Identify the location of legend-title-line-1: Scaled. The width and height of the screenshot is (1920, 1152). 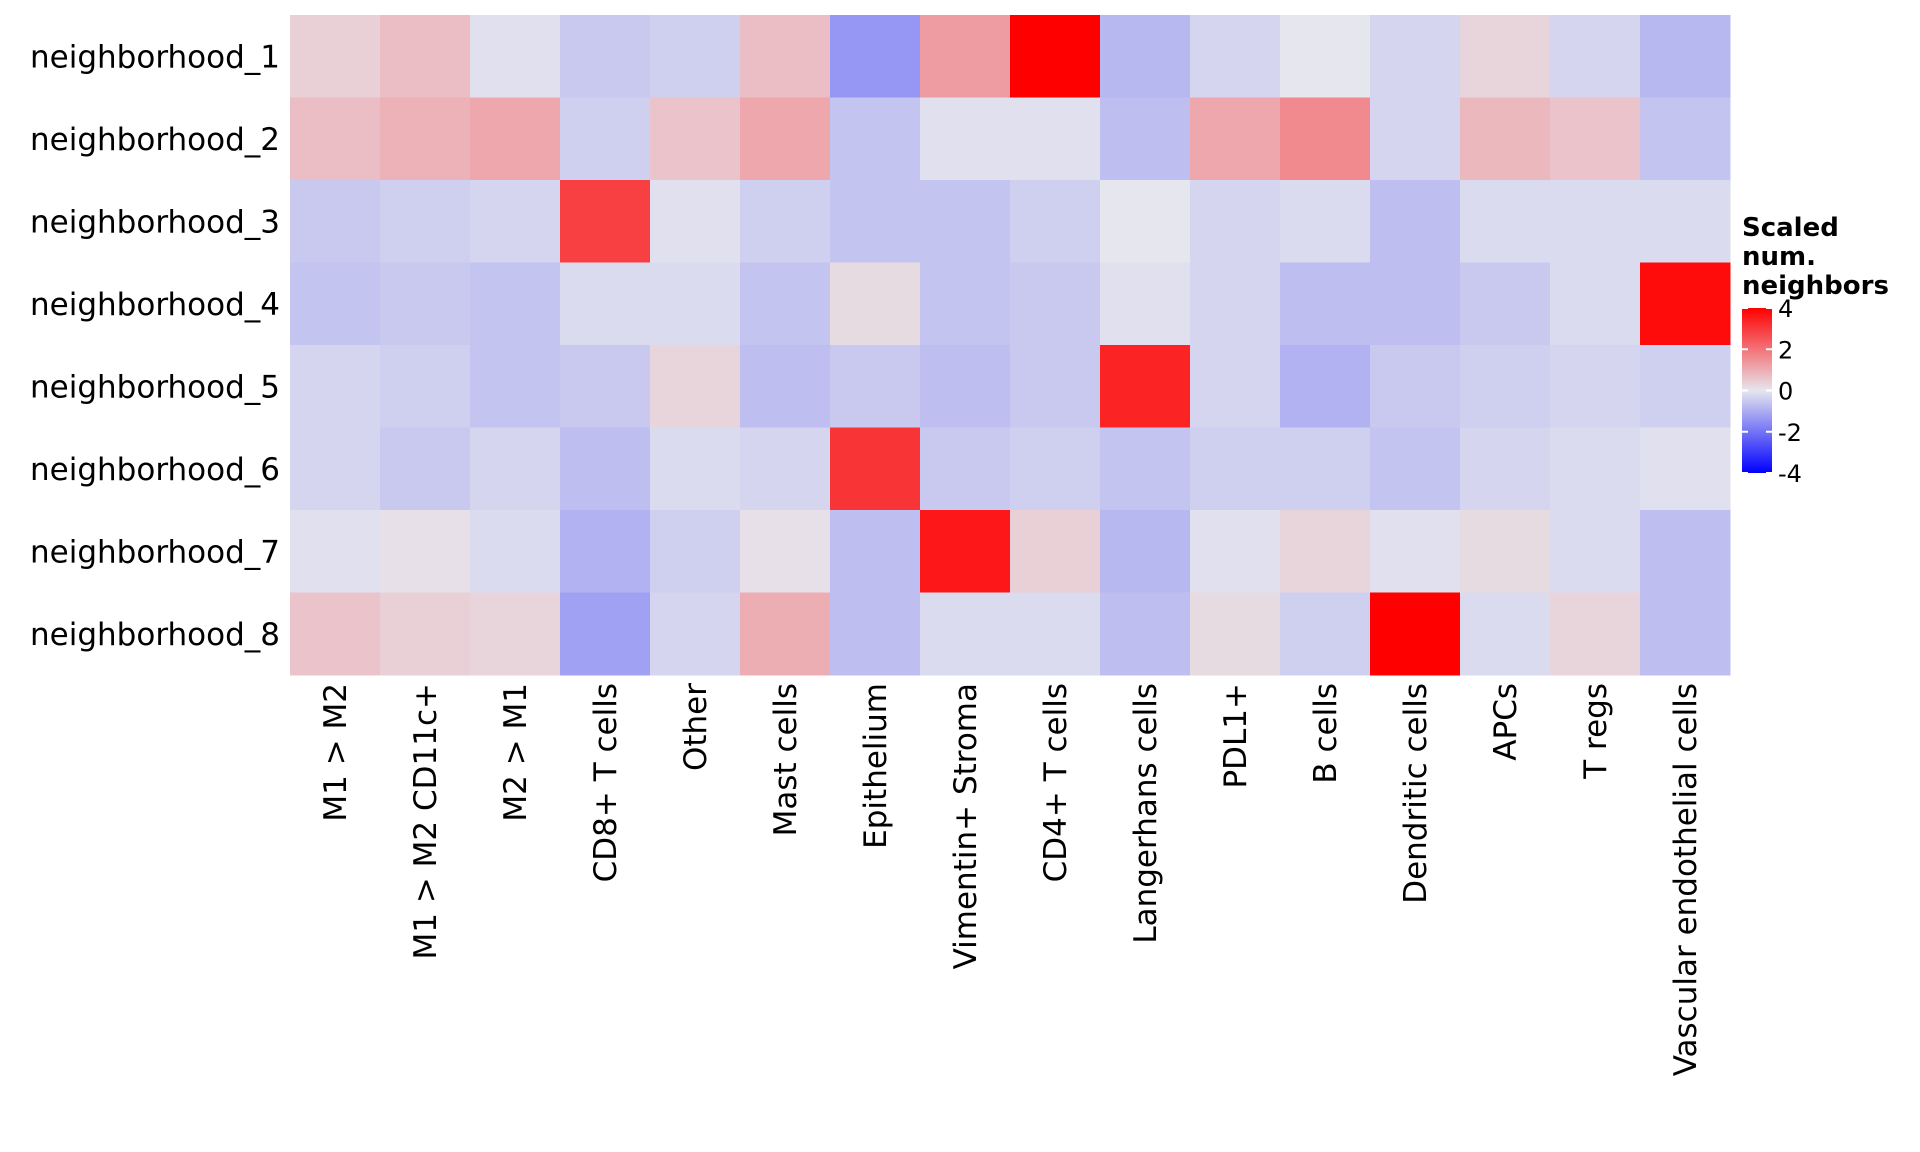
(1790, 228).